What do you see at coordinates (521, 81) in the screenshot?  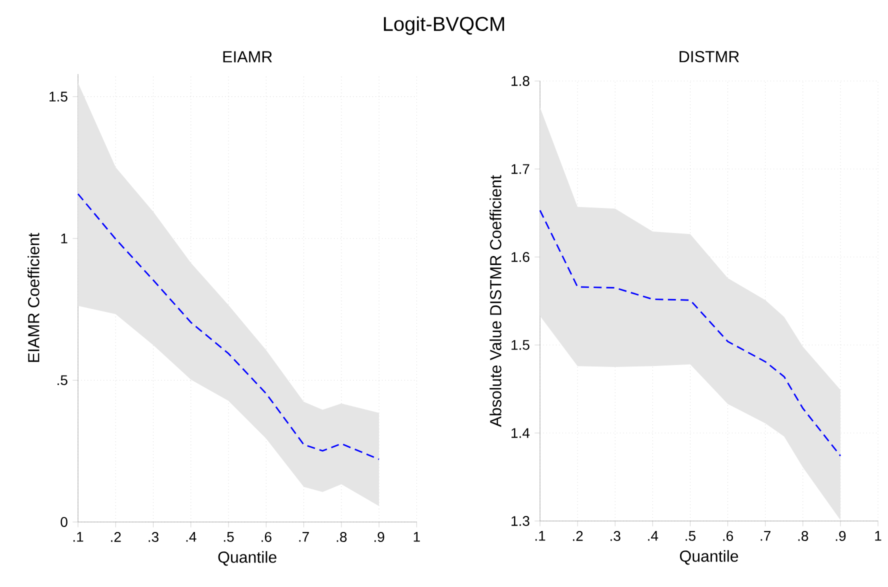 I see `y-tick-label: 1.8` at bounding box center [521, 81].